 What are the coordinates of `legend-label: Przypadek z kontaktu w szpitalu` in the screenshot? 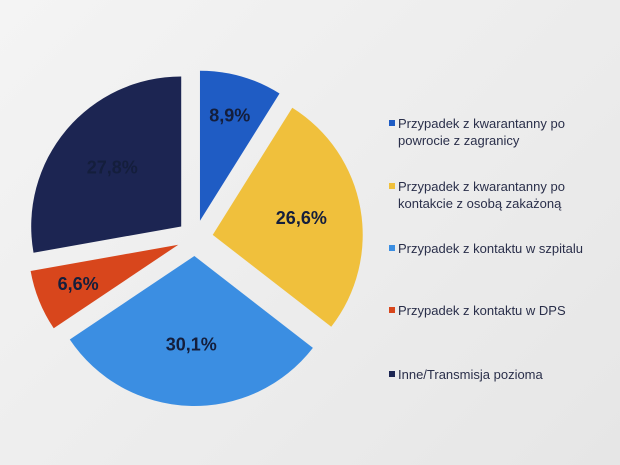 It's located at (490, 248).